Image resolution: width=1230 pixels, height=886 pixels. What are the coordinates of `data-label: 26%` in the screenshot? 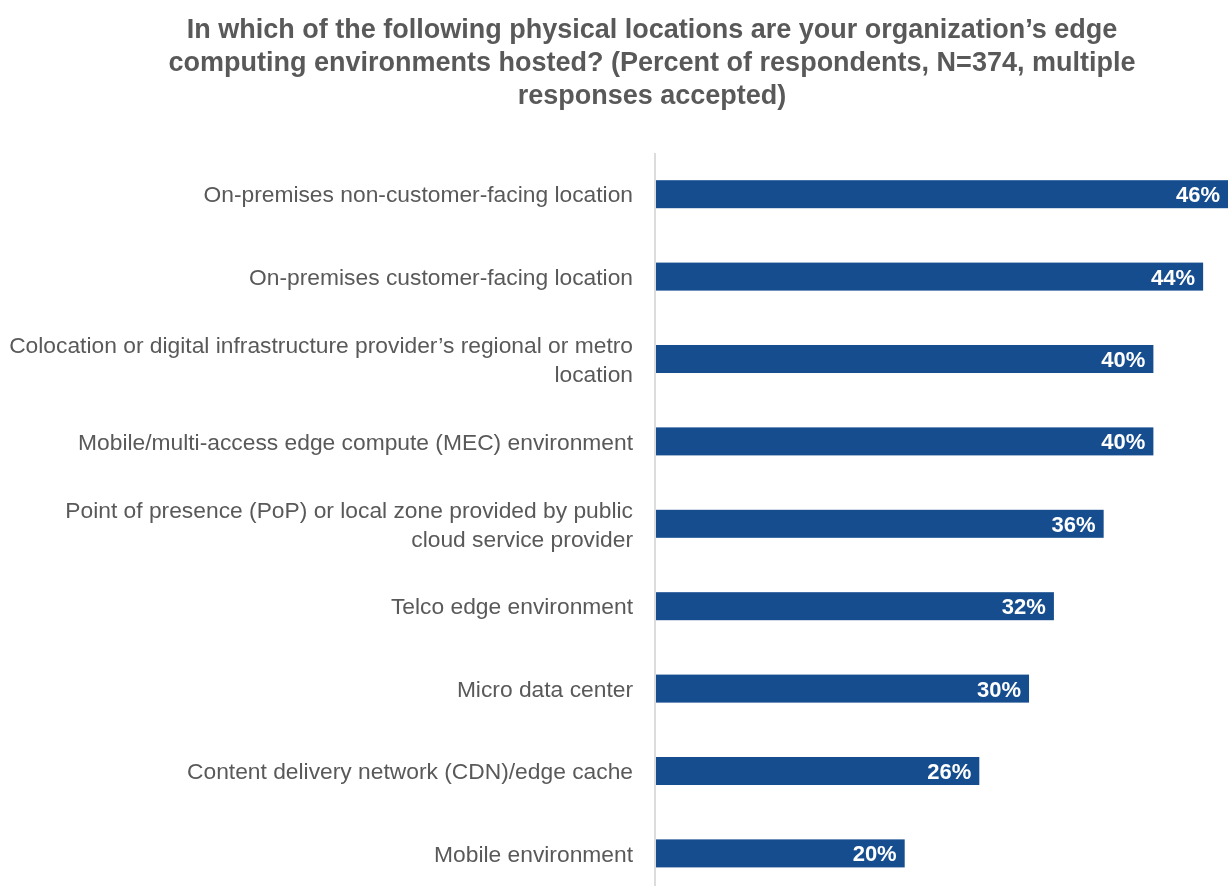 It's located at (949, 771).